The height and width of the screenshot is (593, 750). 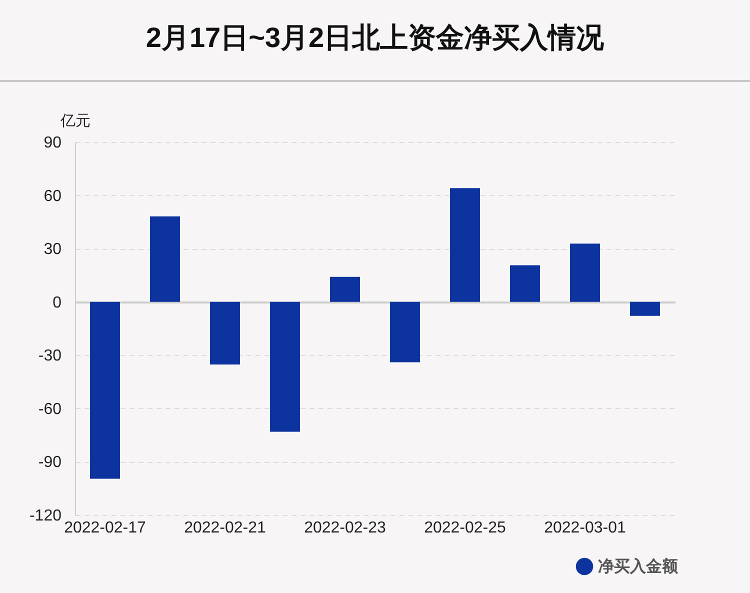 I want to click on x-tick-label: 2022-02-23, so click(x=345, y=528).